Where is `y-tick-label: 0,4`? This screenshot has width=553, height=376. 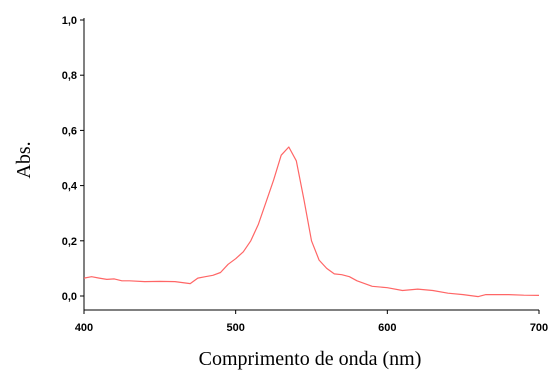 y-tick-label: 0,4 is located at coordinates (70, 187).